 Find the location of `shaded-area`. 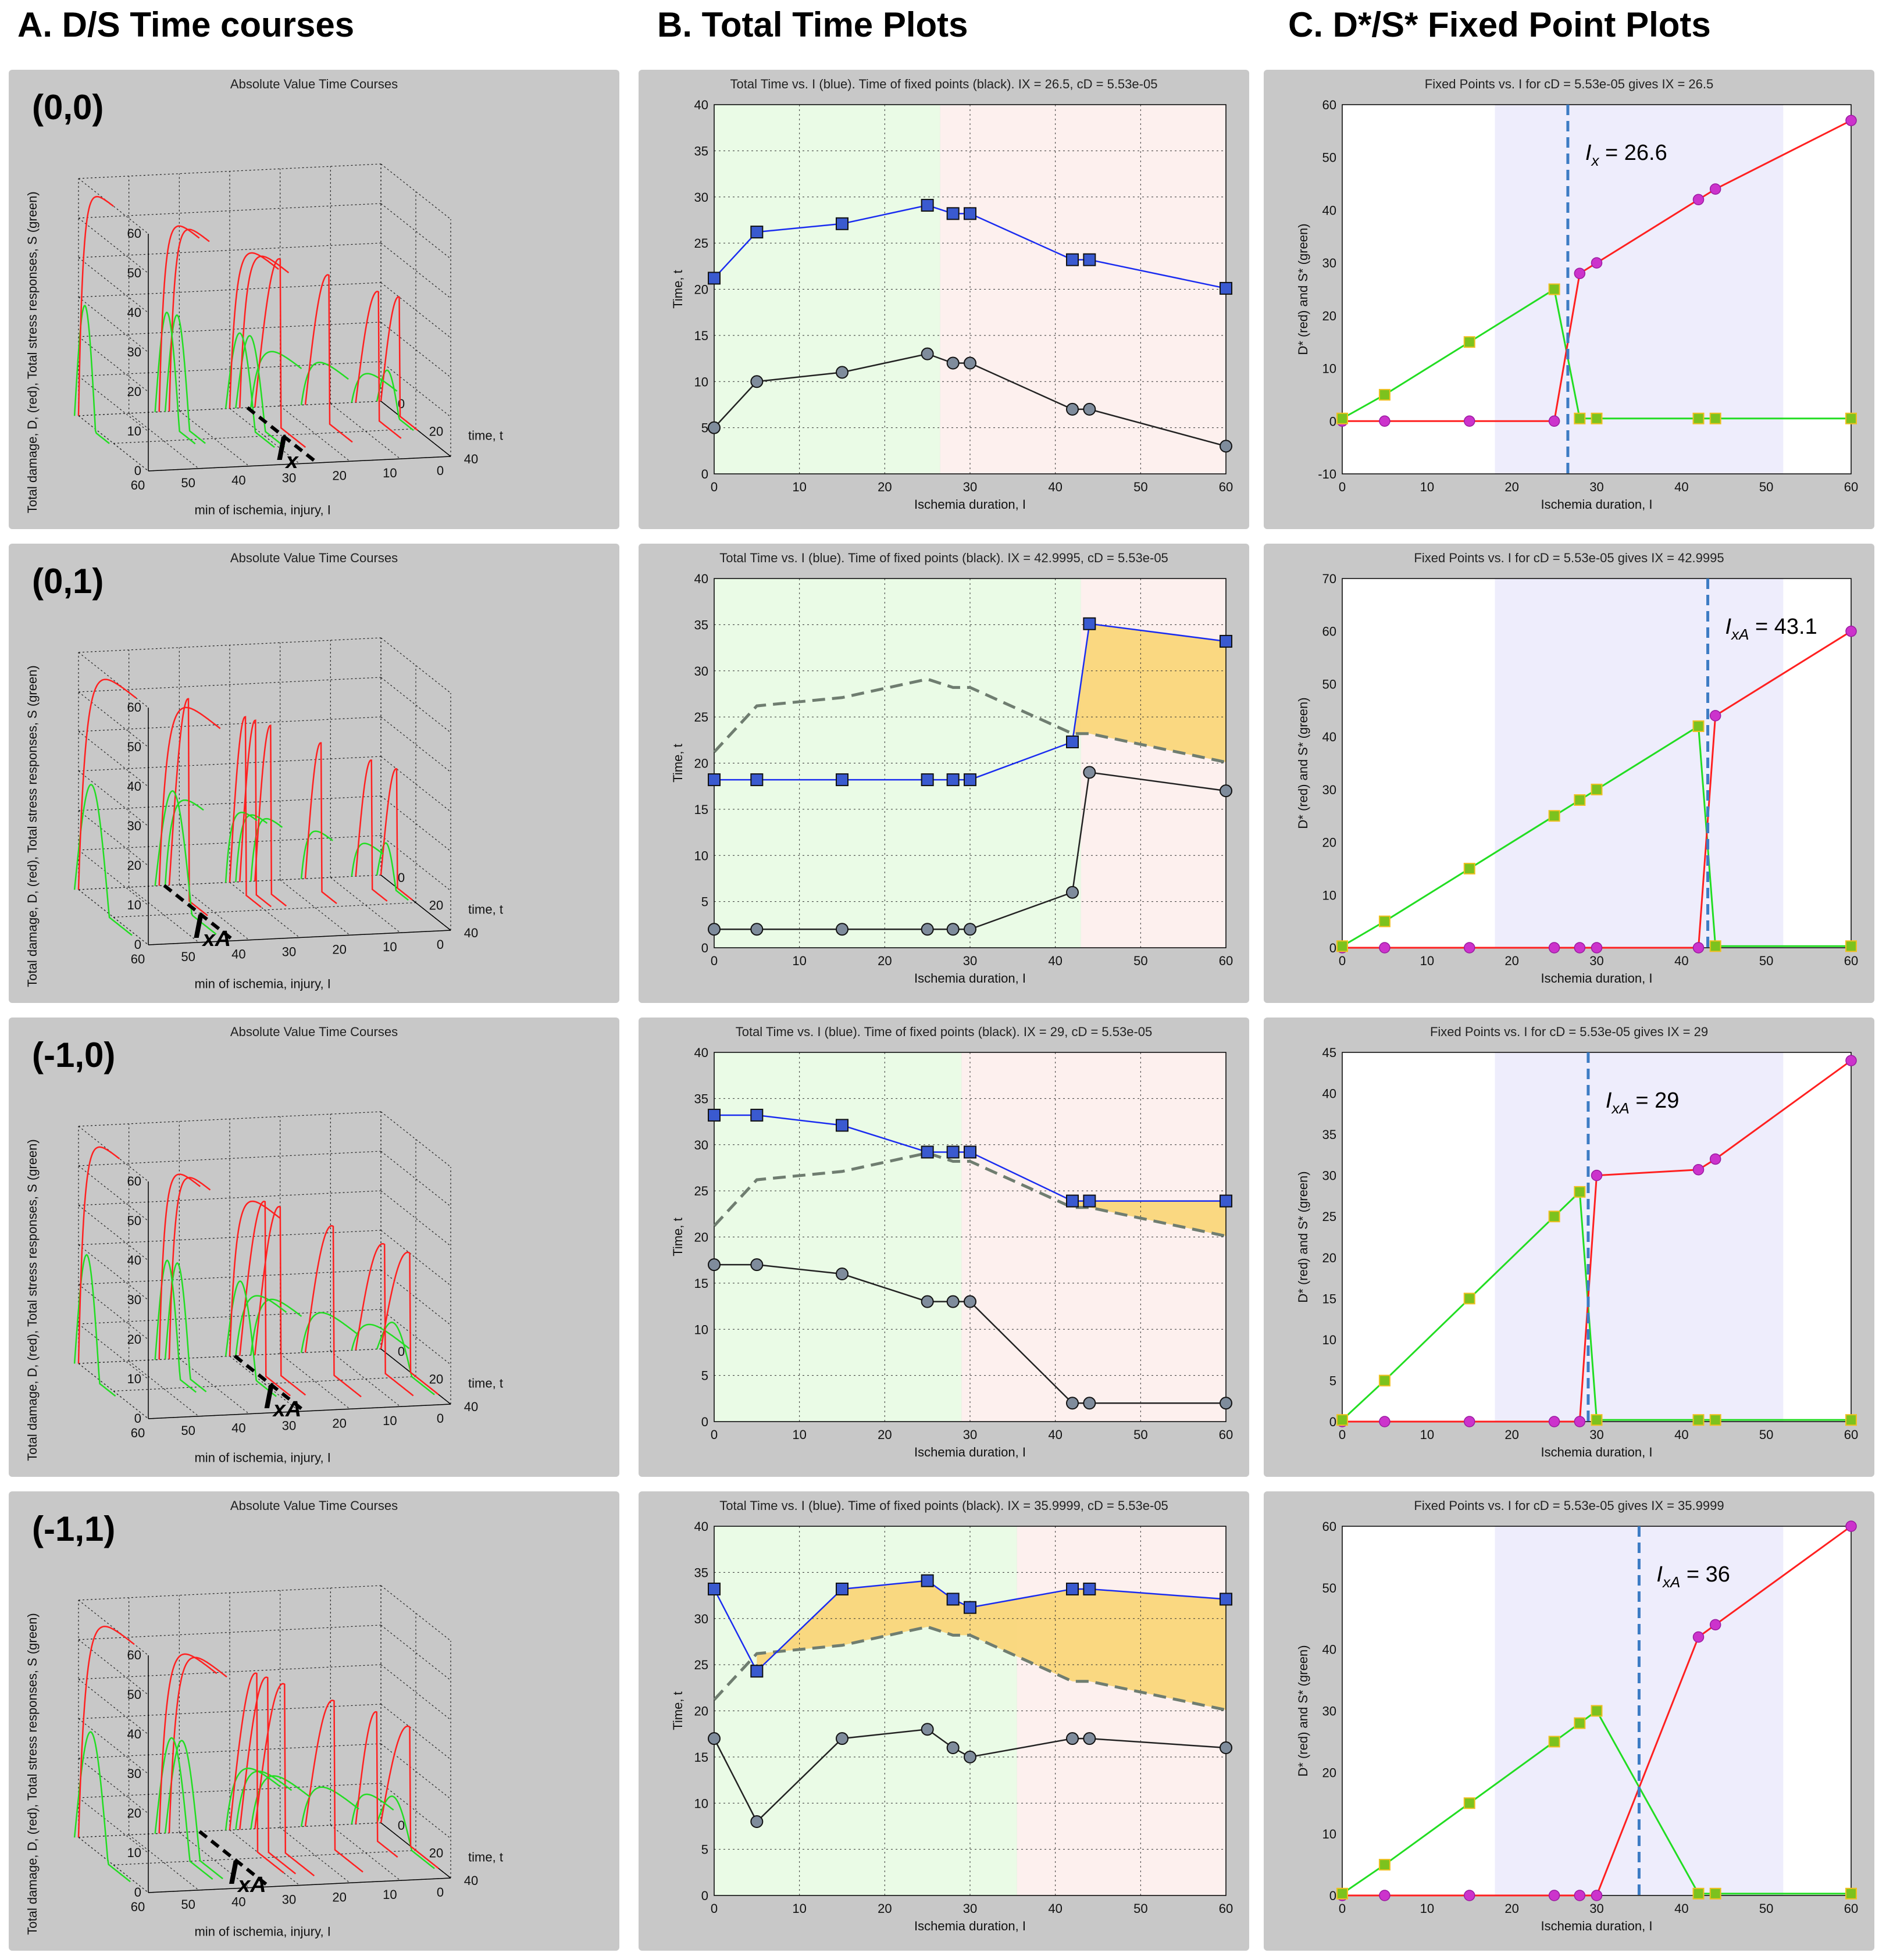

shaded-area is located at coordinates (991, 1645).